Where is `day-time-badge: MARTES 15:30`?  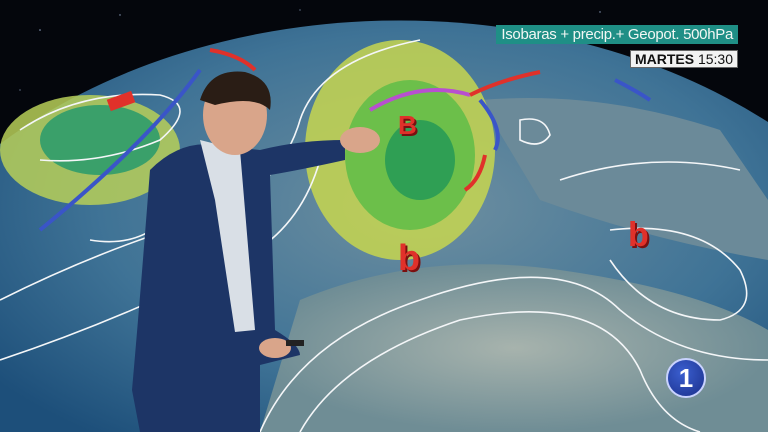
day-time-badge: MARTES 15:30 is located at coordinates (683, 59).